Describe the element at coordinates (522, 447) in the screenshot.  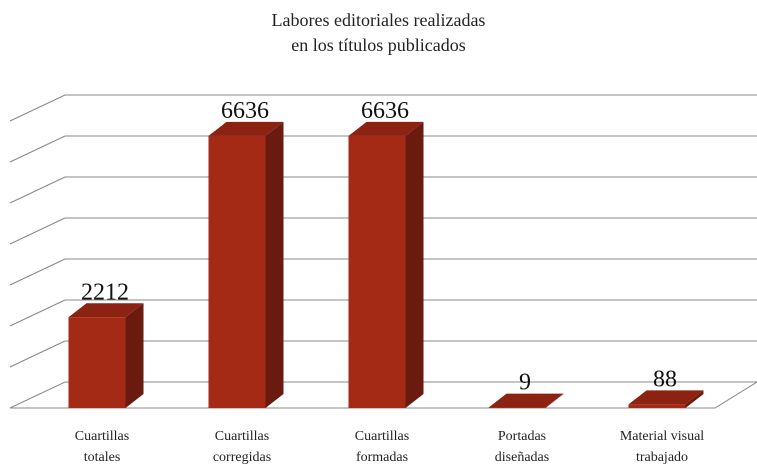
I see `x-tick-label: Portadas diseñadas` at that location.